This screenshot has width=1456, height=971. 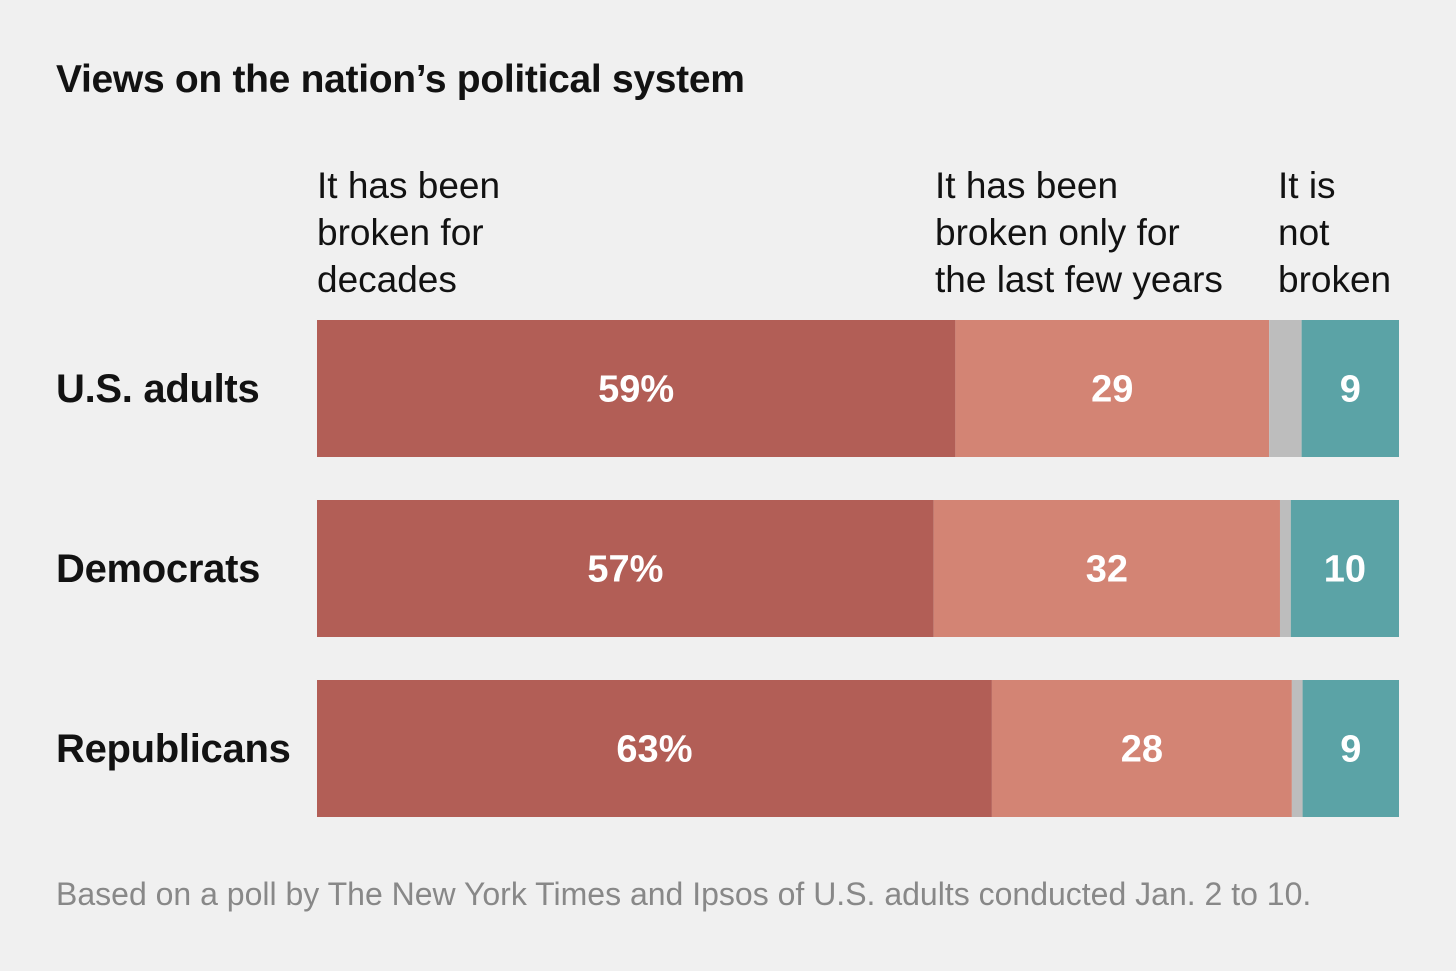 What do you see at coordinates (158, 389) in the screenshot?
I see `row-label-us-adults: U.S. adults` at bounding box center [158, 389].